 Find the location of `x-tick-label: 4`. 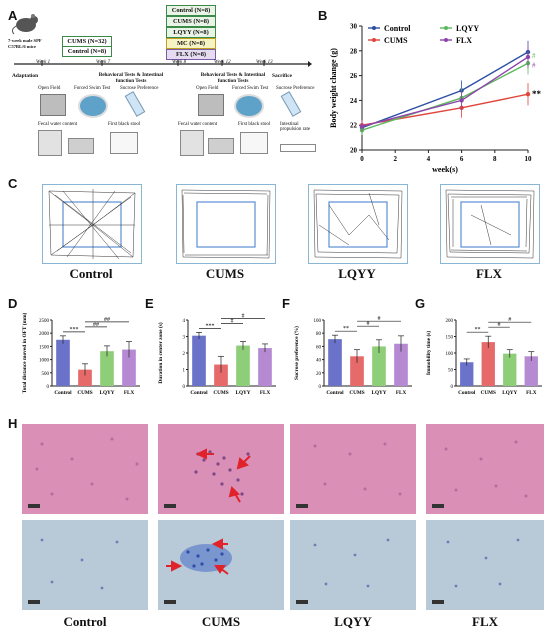

x-tick-label: 4 is located at coordinates (429, 159).